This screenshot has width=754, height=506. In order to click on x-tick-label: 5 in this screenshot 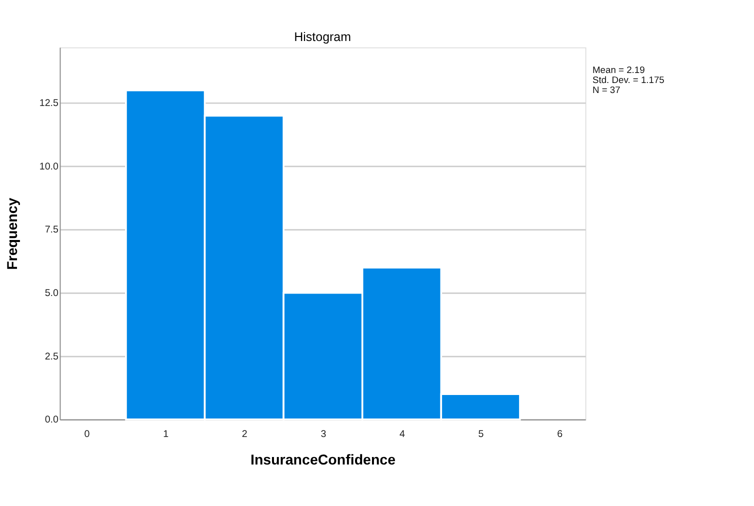, I will do `click(481, 434)`.